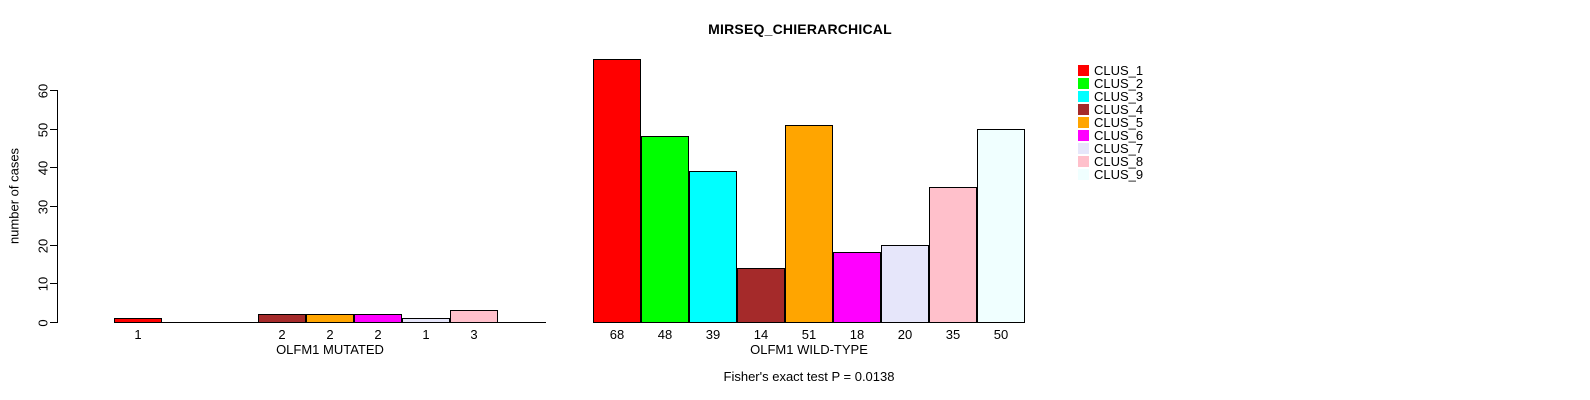 The width and height of the screenshot is (1590, 400). I want to click on annotation-fisher-test: Fisher's exact test P = 0.0138, so click(809, 376).